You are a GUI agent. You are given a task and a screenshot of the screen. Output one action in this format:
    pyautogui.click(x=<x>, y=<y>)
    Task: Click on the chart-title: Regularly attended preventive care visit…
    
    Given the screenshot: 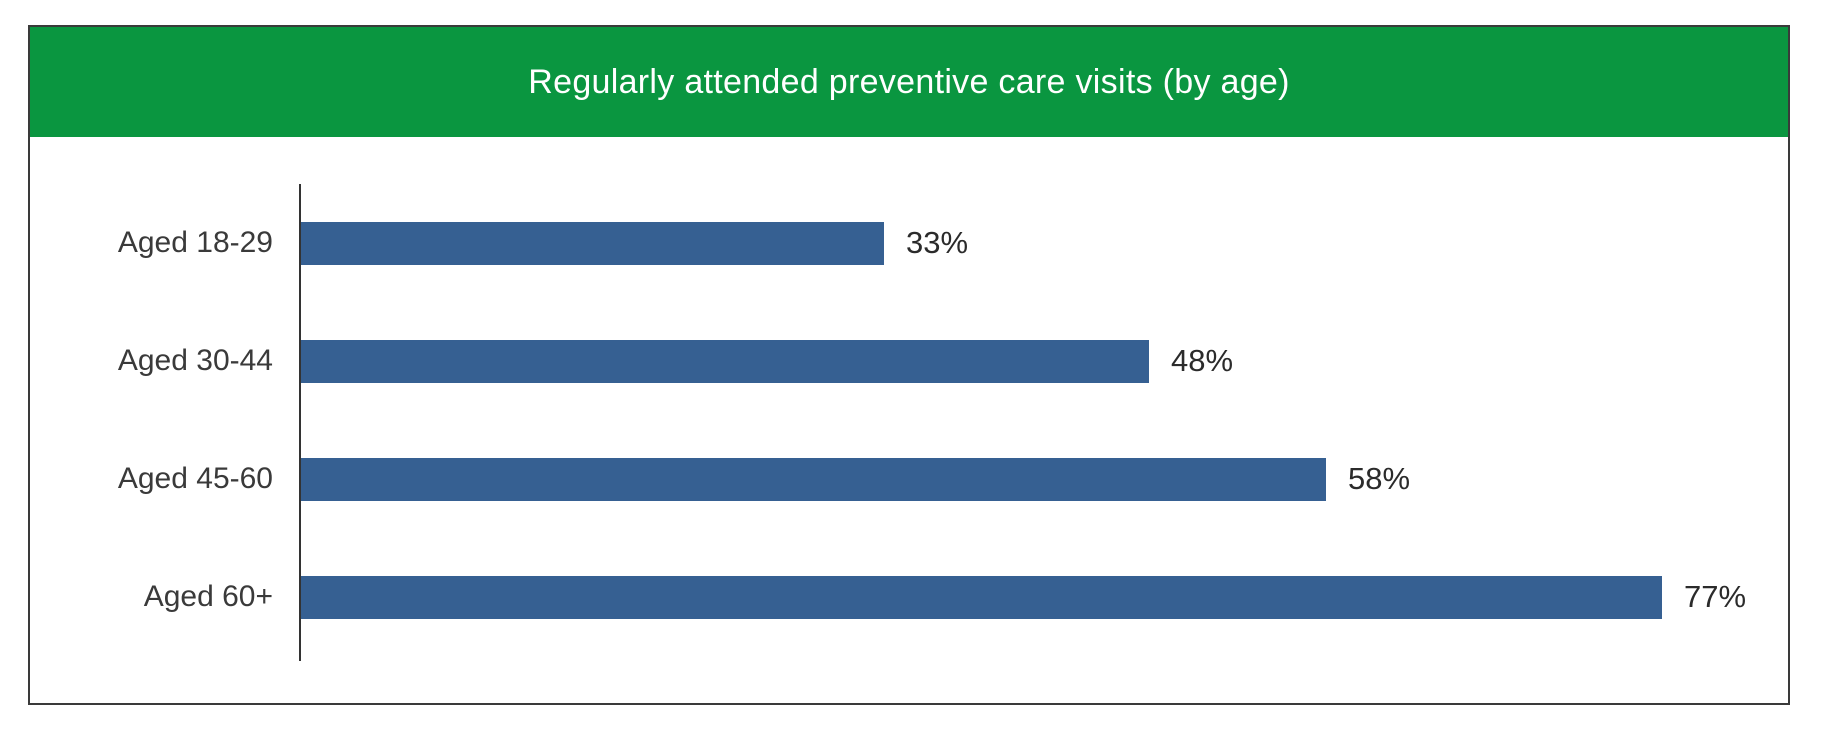 What is the action you would take?
    pyautogui.click(x=909, y=81)
    